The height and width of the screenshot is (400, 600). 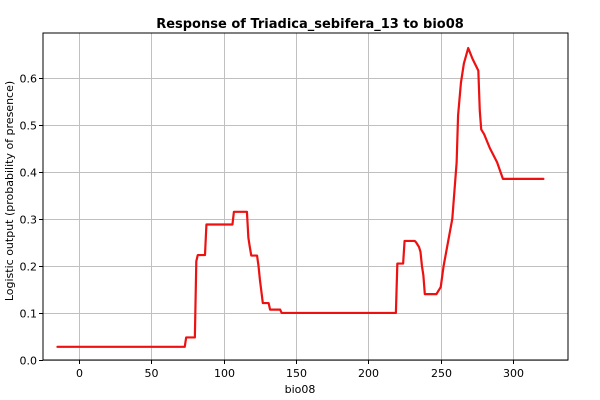 What do you see at coordinates (152, 373) in the screenshot?
I see `x-tick-label: 50` at bounding box center [152, 373].